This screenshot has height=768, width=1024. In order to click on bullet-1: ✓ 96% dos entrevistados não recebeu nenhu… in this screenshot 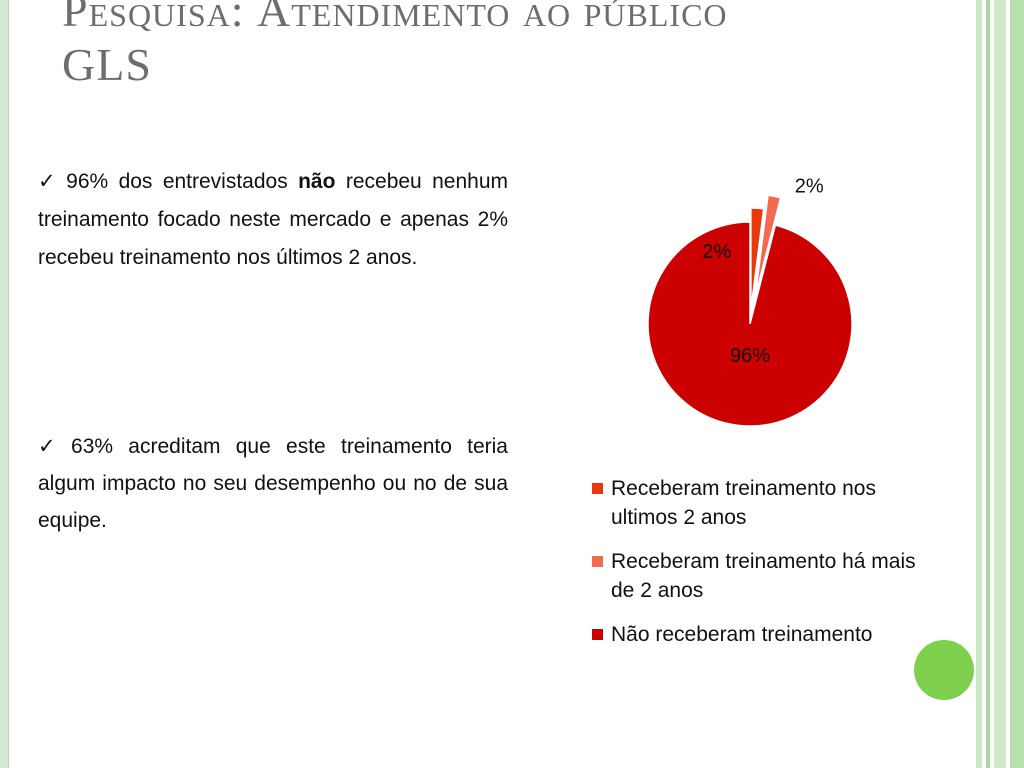, I will do `click(273, 219)`.